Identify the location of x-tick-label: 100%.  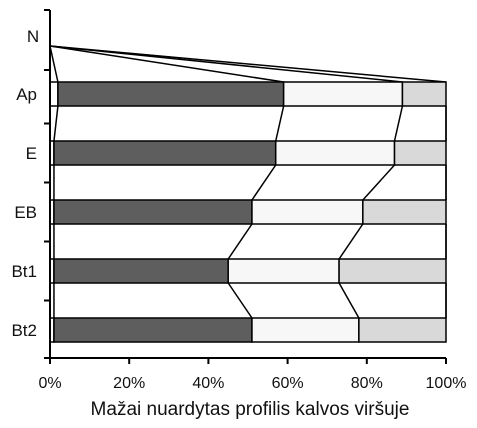
(446, 383).